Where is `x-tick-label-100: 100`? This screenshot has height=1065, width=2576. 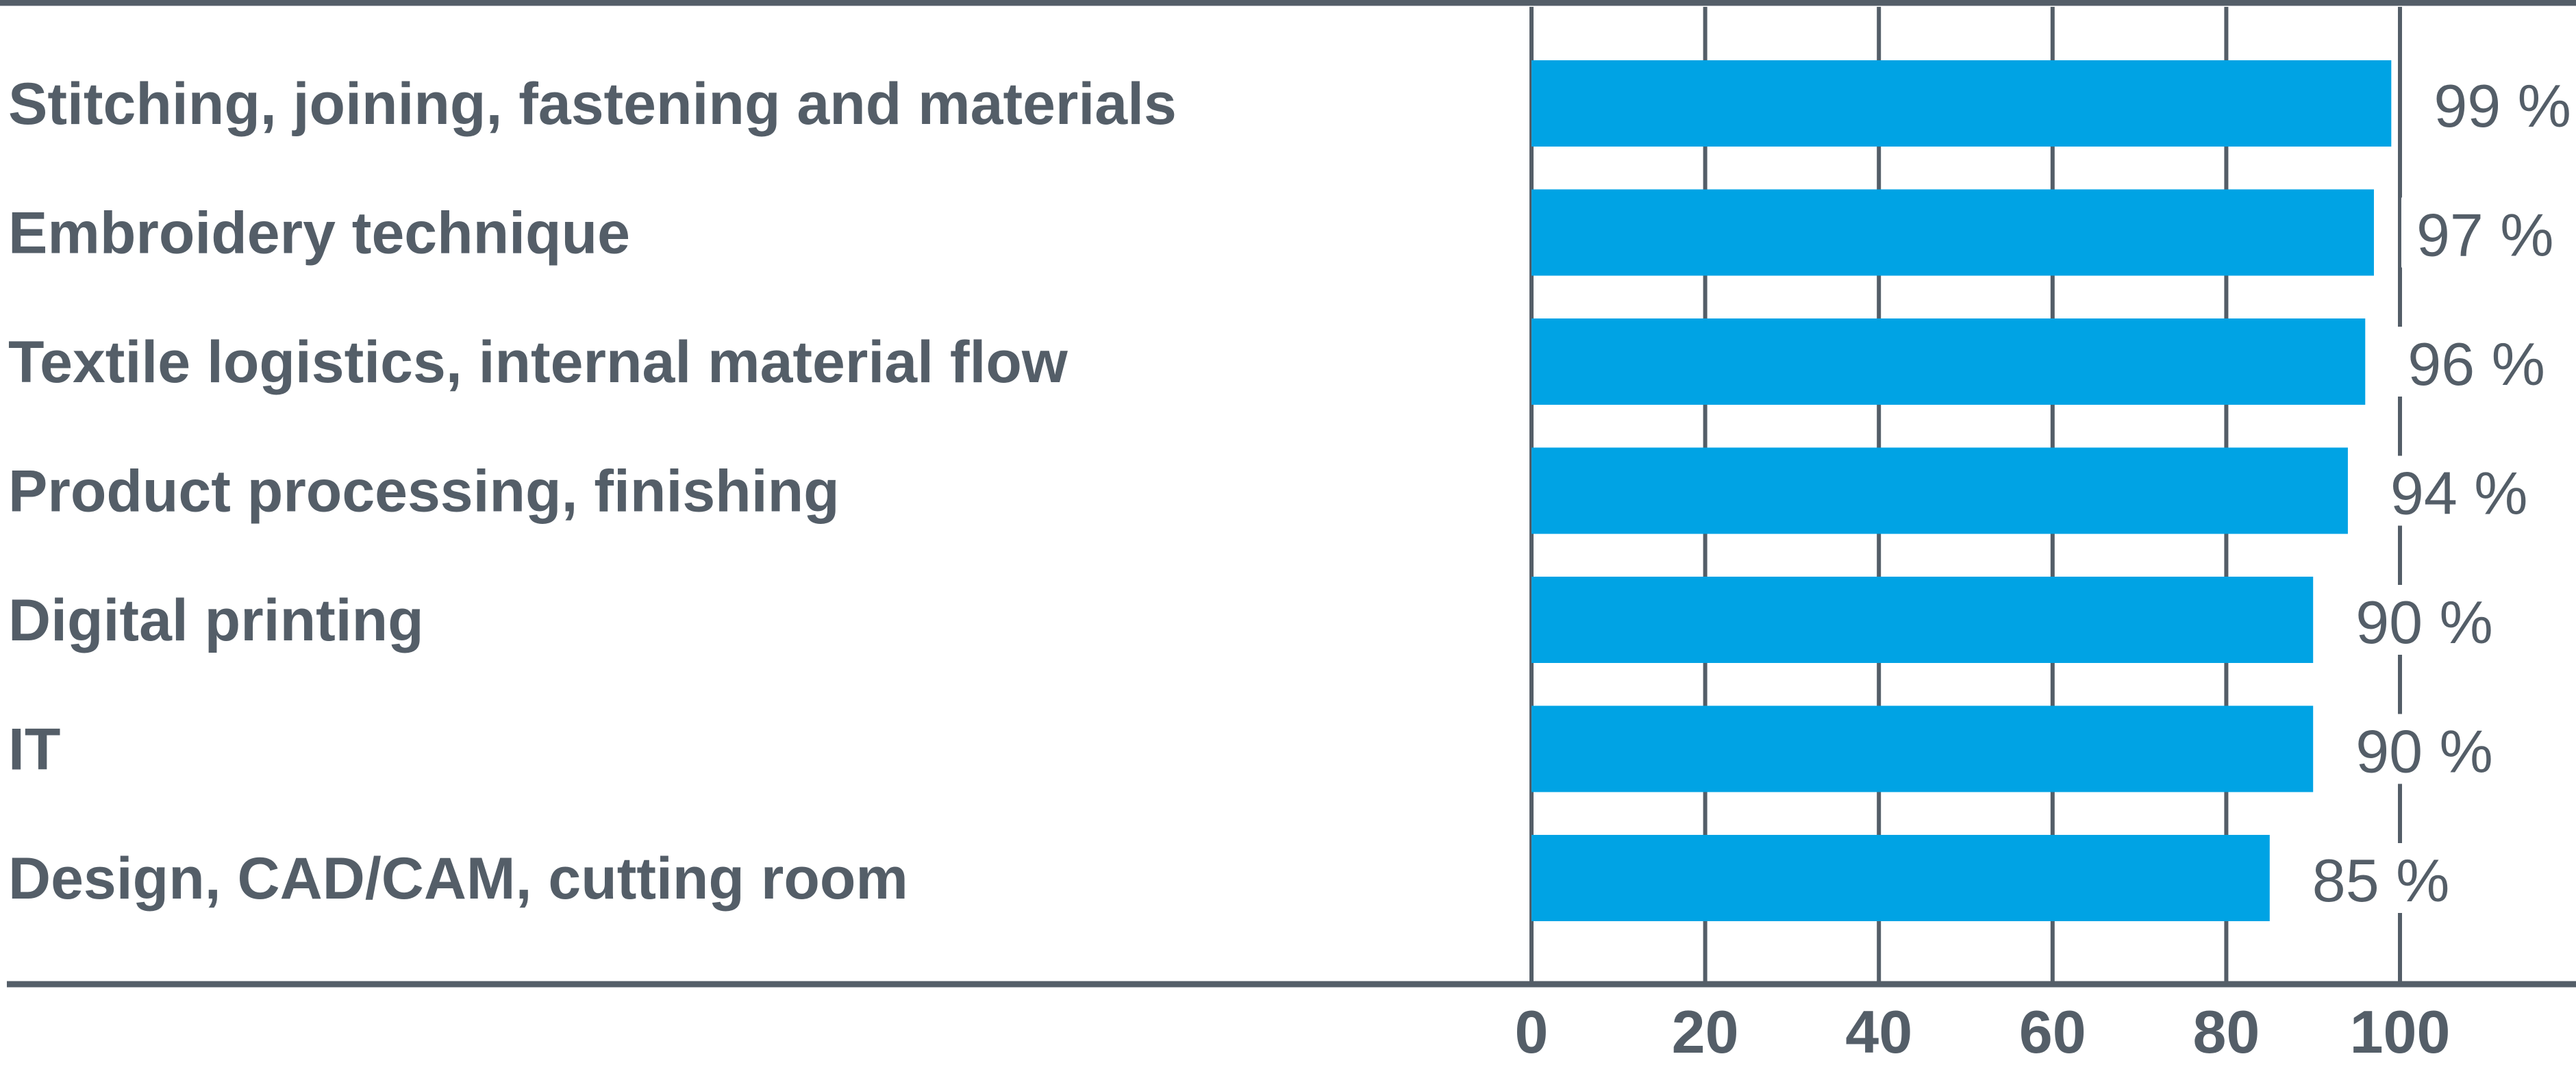 x-tick-label-100: 100 is located at coordinates (2400, 1031).